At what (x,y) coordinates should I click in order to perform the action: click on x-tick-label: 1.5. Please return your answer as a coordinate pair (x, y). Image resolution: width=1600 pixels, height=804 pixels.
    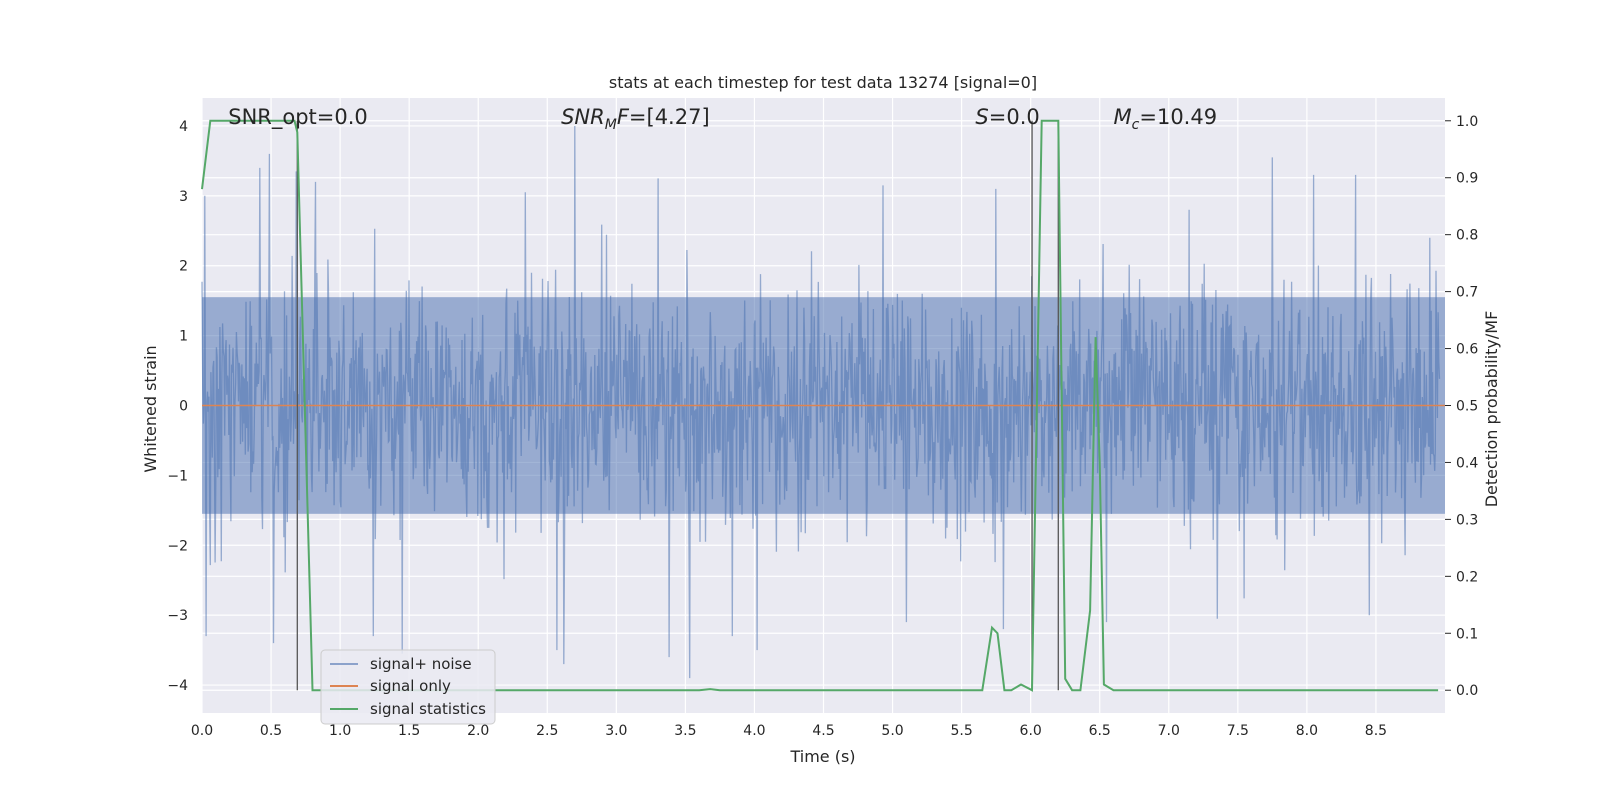
    Looking at the image, I should click on (409, 731).